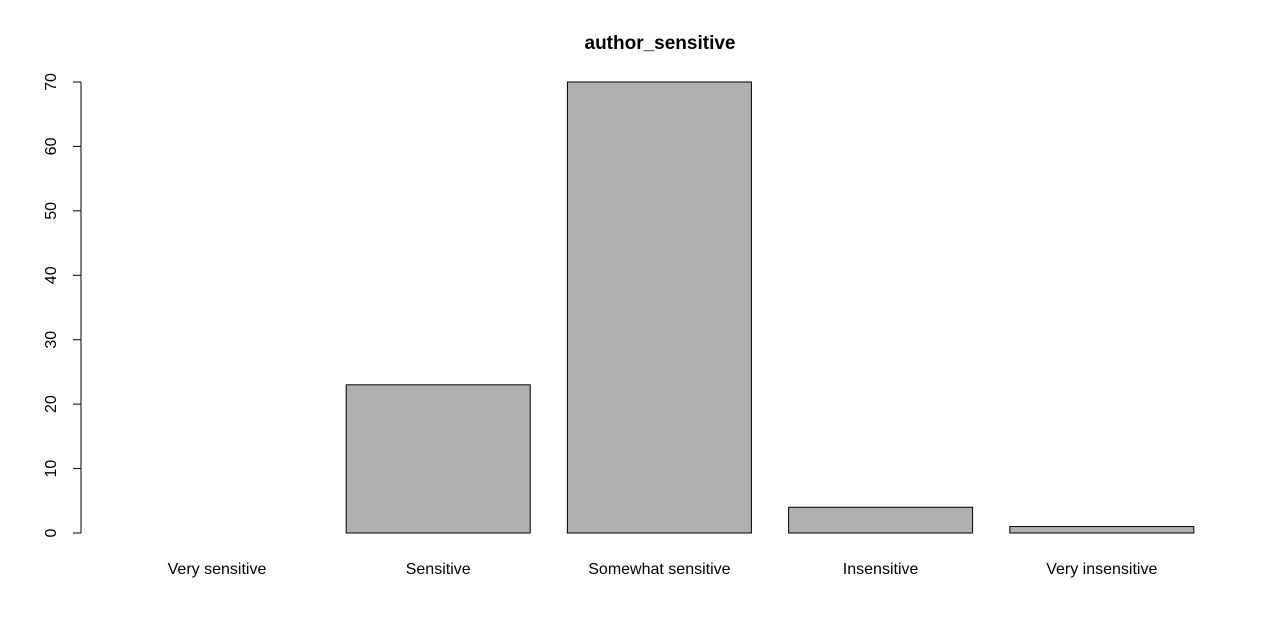  What do you see at coordinates (51, 275) in the screenshot?
I see `y-tick-label: 40` at bounding box center [51, 275].